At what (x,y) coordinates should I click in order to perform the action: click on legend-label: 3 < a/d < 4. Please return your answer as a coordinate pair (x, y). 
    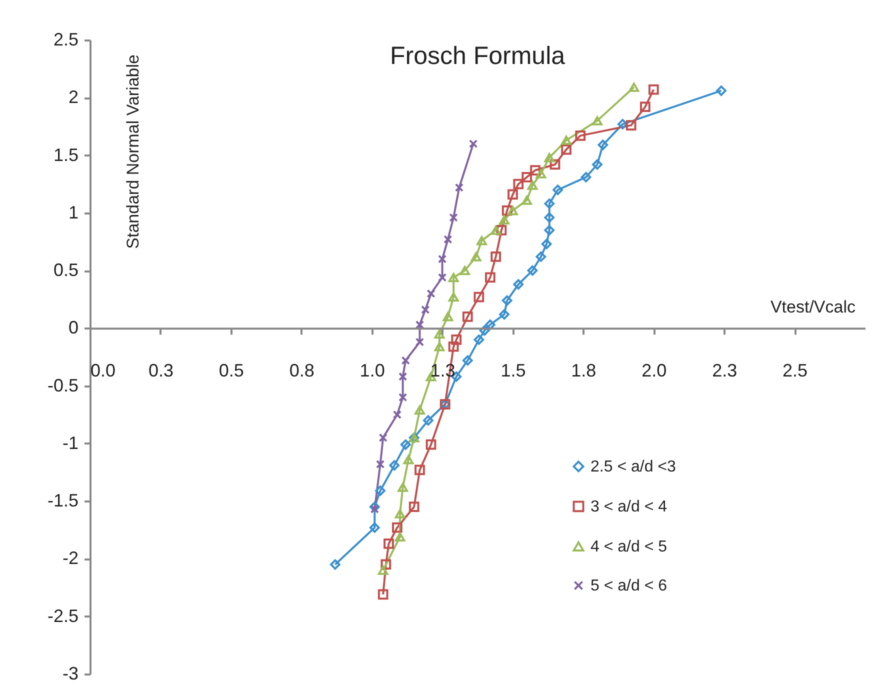
    Looking at the image, I should click on (629, 507).